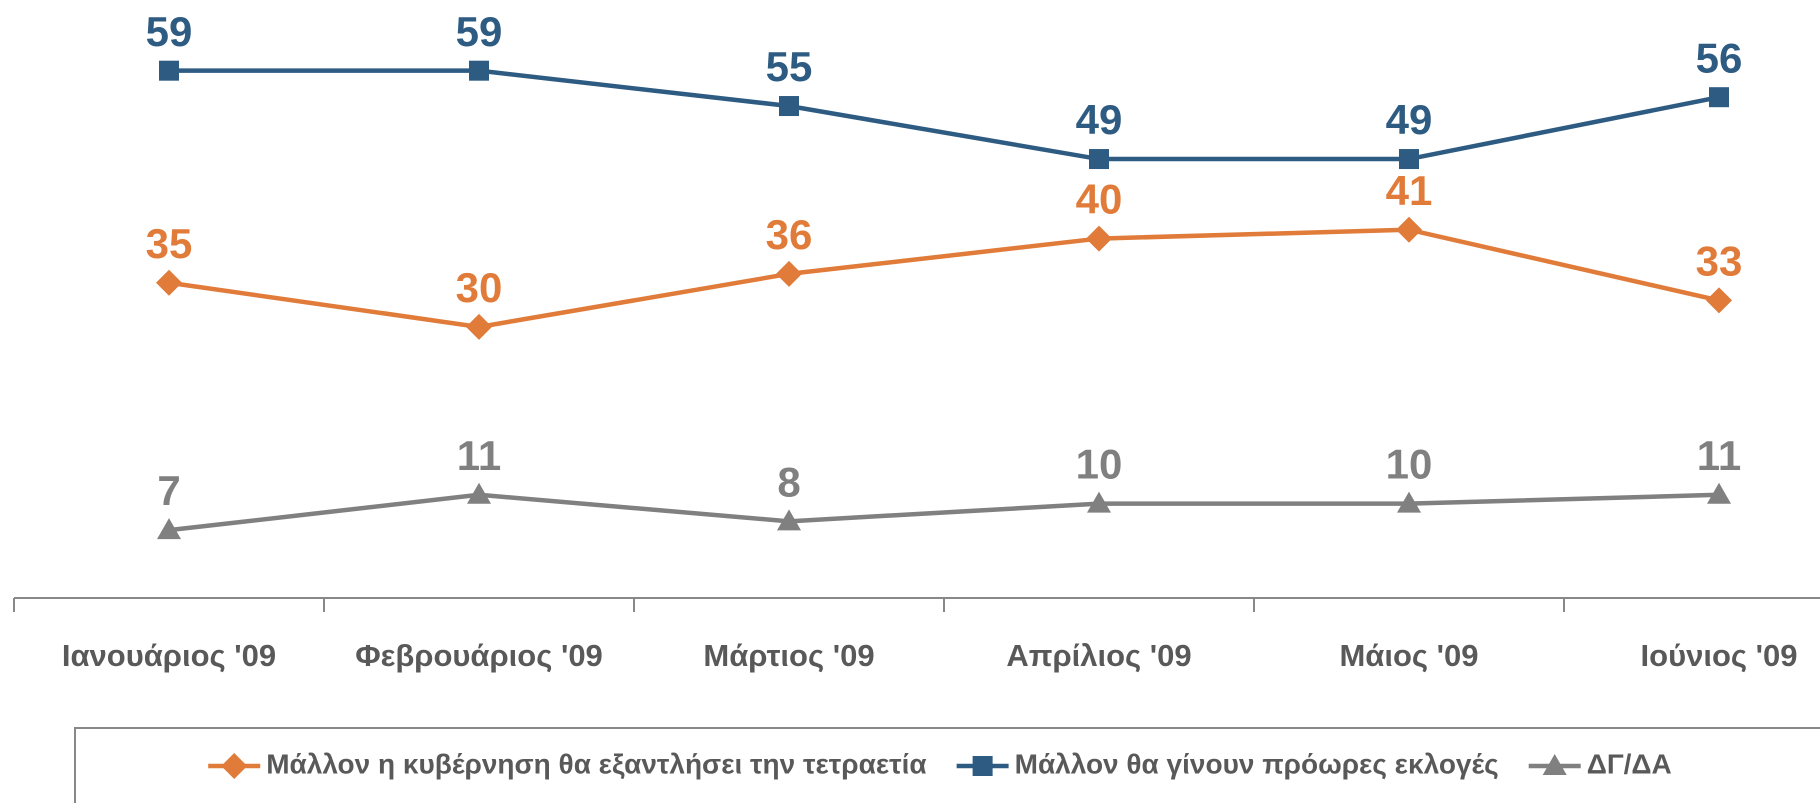 The height and width of the screenshot is (803, 1820). Describe the element at coordinates (1098, 655) in the screenshot. I see `x-tick-label: Απρίλιος '09` at that location.